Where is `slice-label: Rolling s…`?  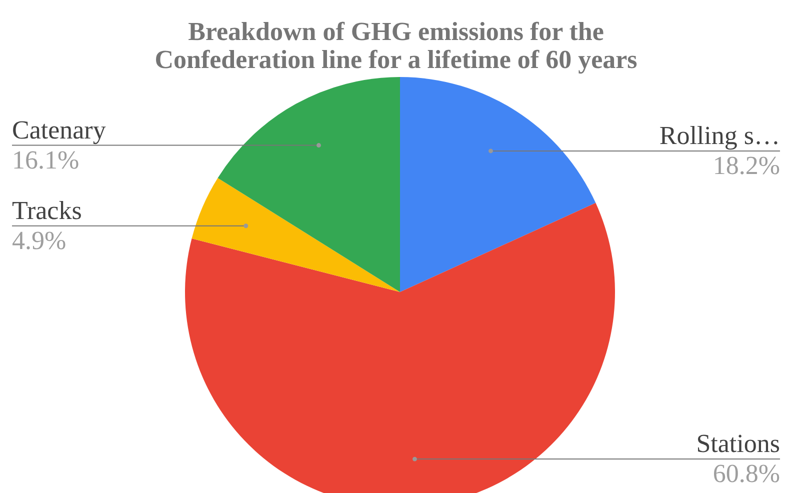 slice-label: Rolling s… is located at coordinates (719, 135).